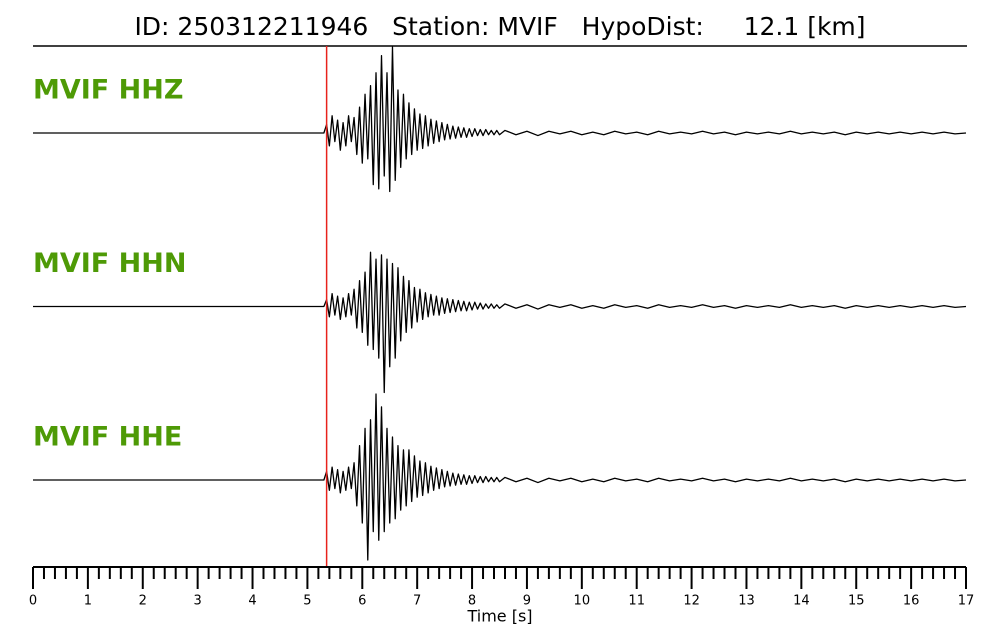 This screenshot has width=1000, height=640. Describe the element at coordinates (527, 601) in the screenshot. I see `x-tick-label: 9` at that location.